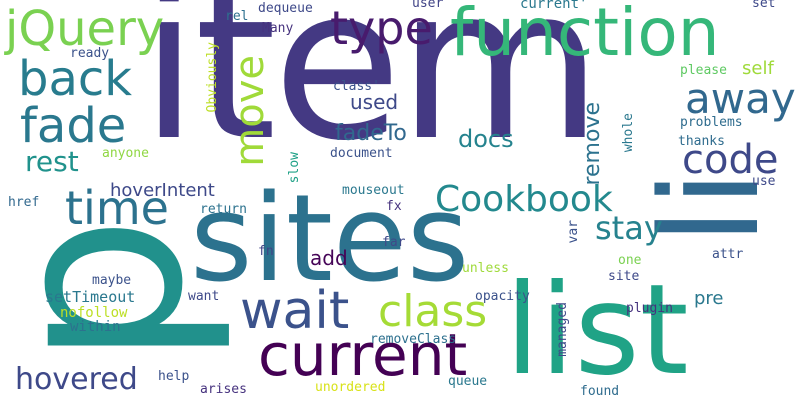 The height and width of the screenshot is (400, 800). Describe the element at coordinates (562, 329) in the screenshot. I see `word-managed: managed` at that location.